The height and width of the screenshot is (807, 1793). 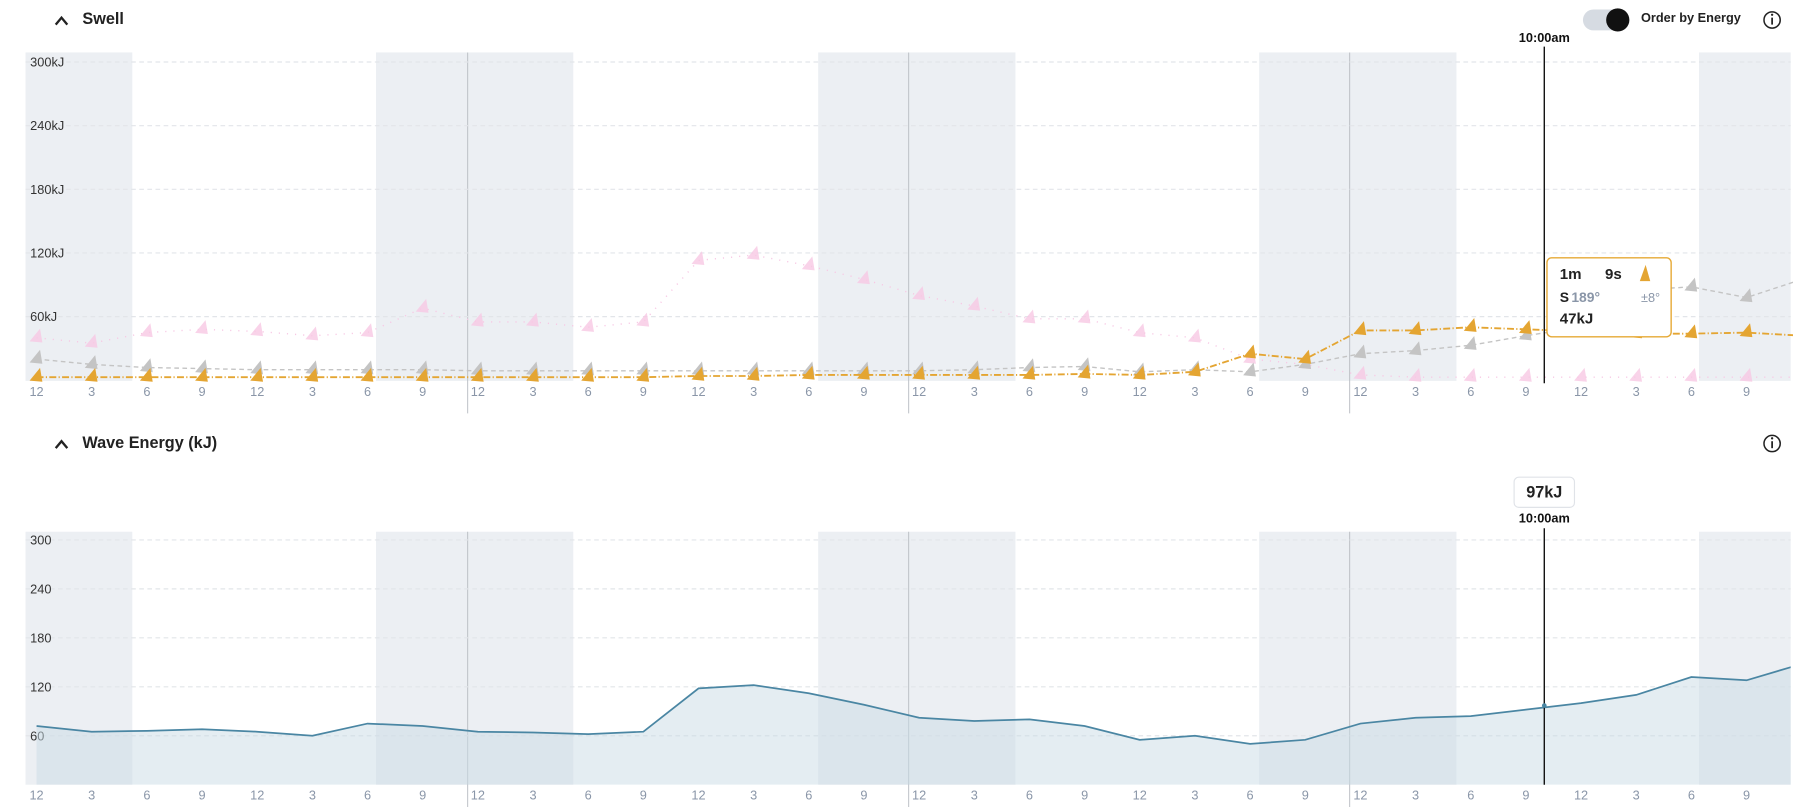 What do you see at coordinates (40, 588) in the screenshot?
I see `y-tick-label: 240` at bounding box center [40, 588].